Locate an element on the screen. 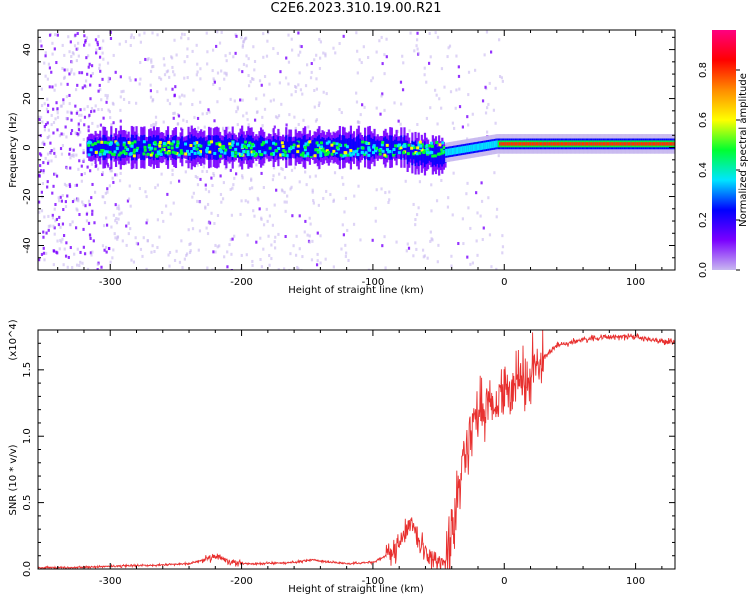 Image resolution: width=750 pixels, height=600 pixels. snr-xtick-label: -200 is located at coordinates (241, 581).